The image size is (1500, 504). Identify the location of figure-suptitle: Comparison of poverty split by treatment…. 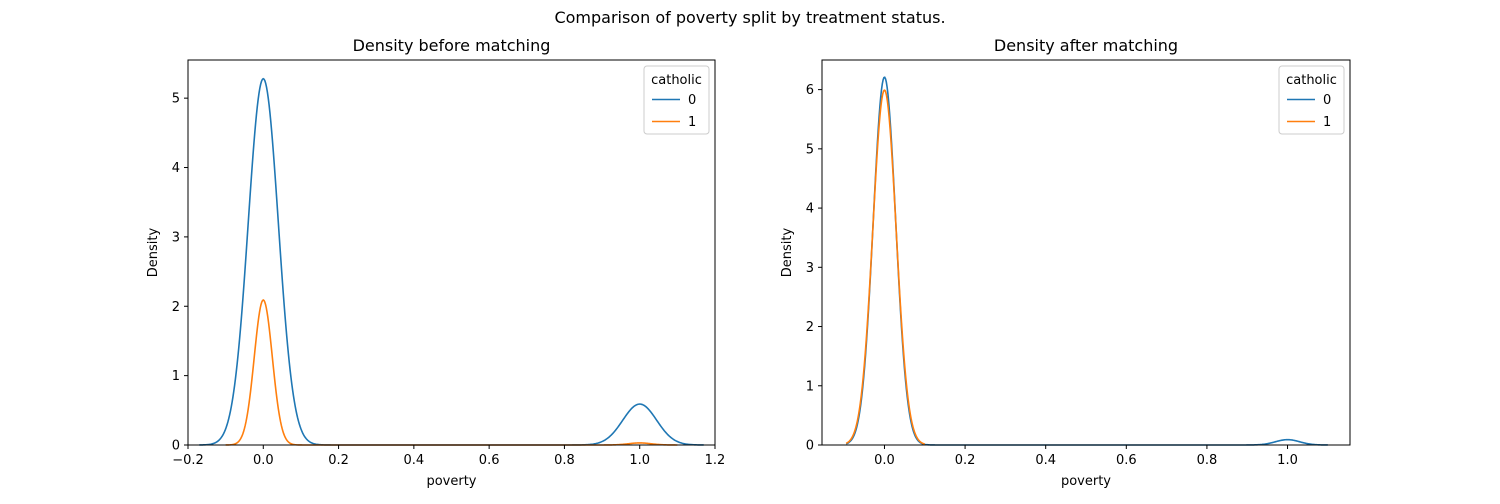
(749, 17).